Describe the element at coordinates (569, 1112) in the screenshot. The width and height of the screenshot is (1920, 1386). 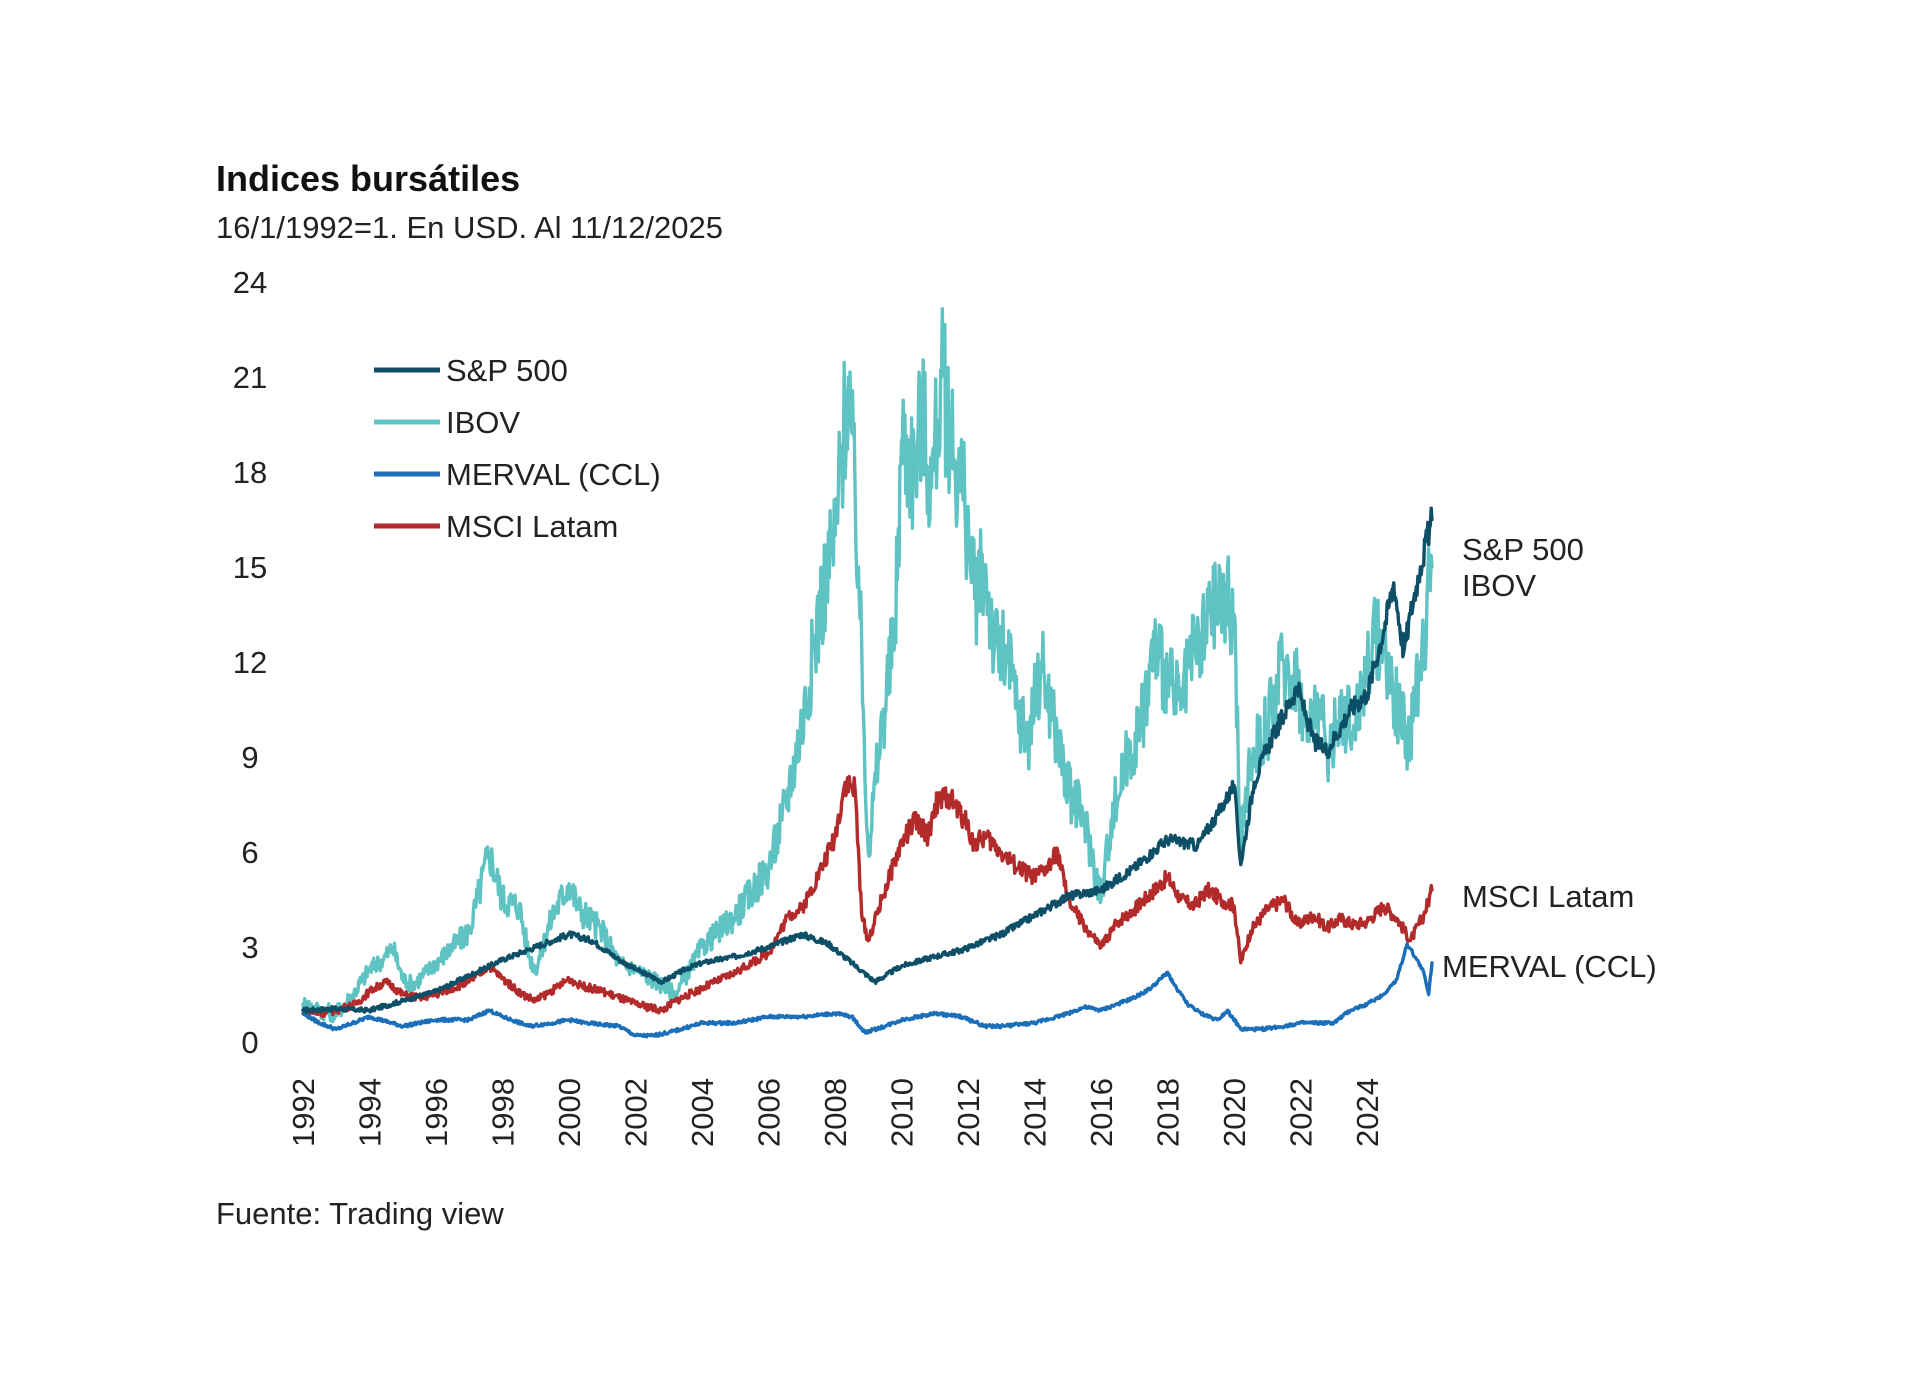
I see `x-tick-label: 2000` at that location.